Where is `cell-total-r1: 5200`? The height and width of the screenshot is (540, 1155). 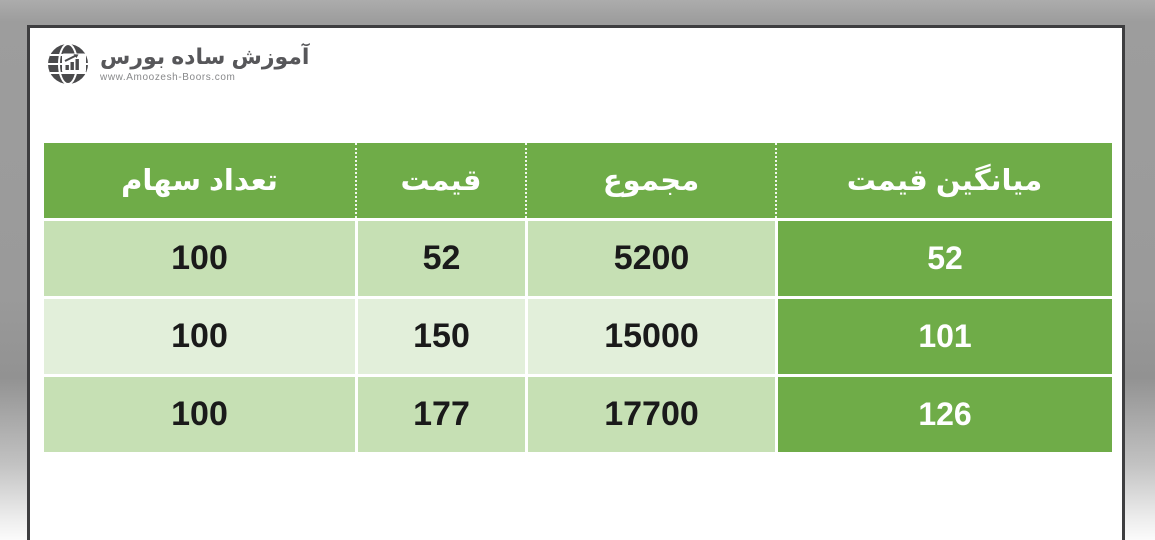
cell-total-r1: 5200 is located at coordinates (650, 257).